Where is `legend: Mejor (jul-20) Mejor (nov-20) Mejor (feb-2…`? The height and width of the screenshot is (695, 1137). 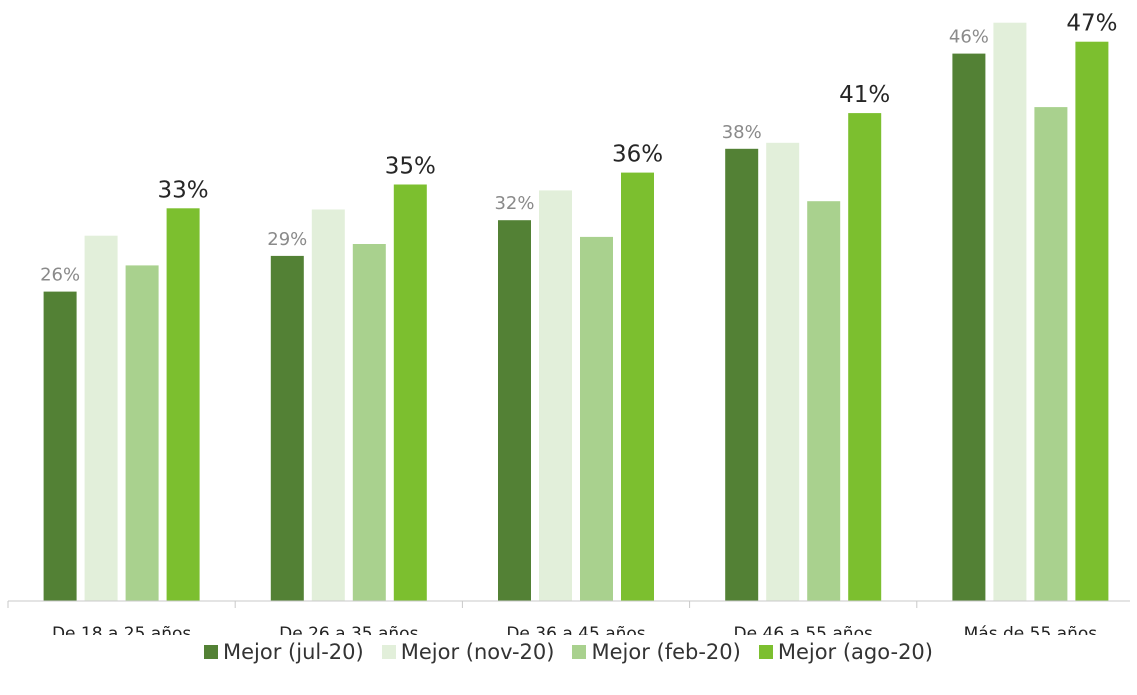 legend: Mejor (jul-20) Mejor (nov-20) Mejor (feb-2… is located at coordinates (568, 652).